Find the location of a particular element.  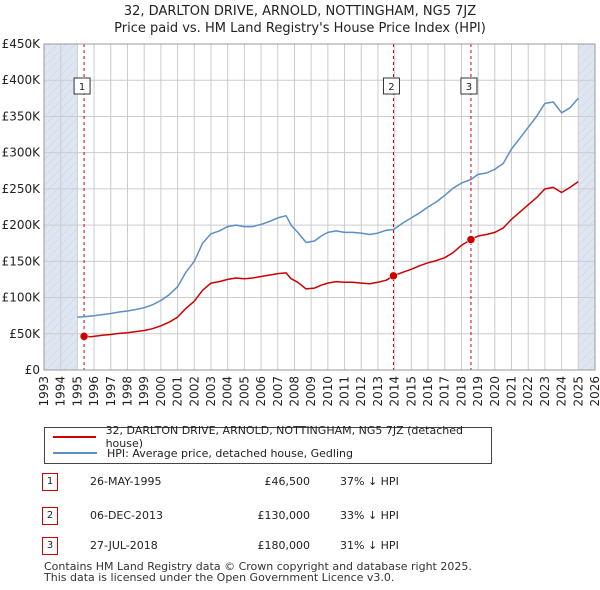

x-tick-label: 2004 is located at coordinates (228, 391).